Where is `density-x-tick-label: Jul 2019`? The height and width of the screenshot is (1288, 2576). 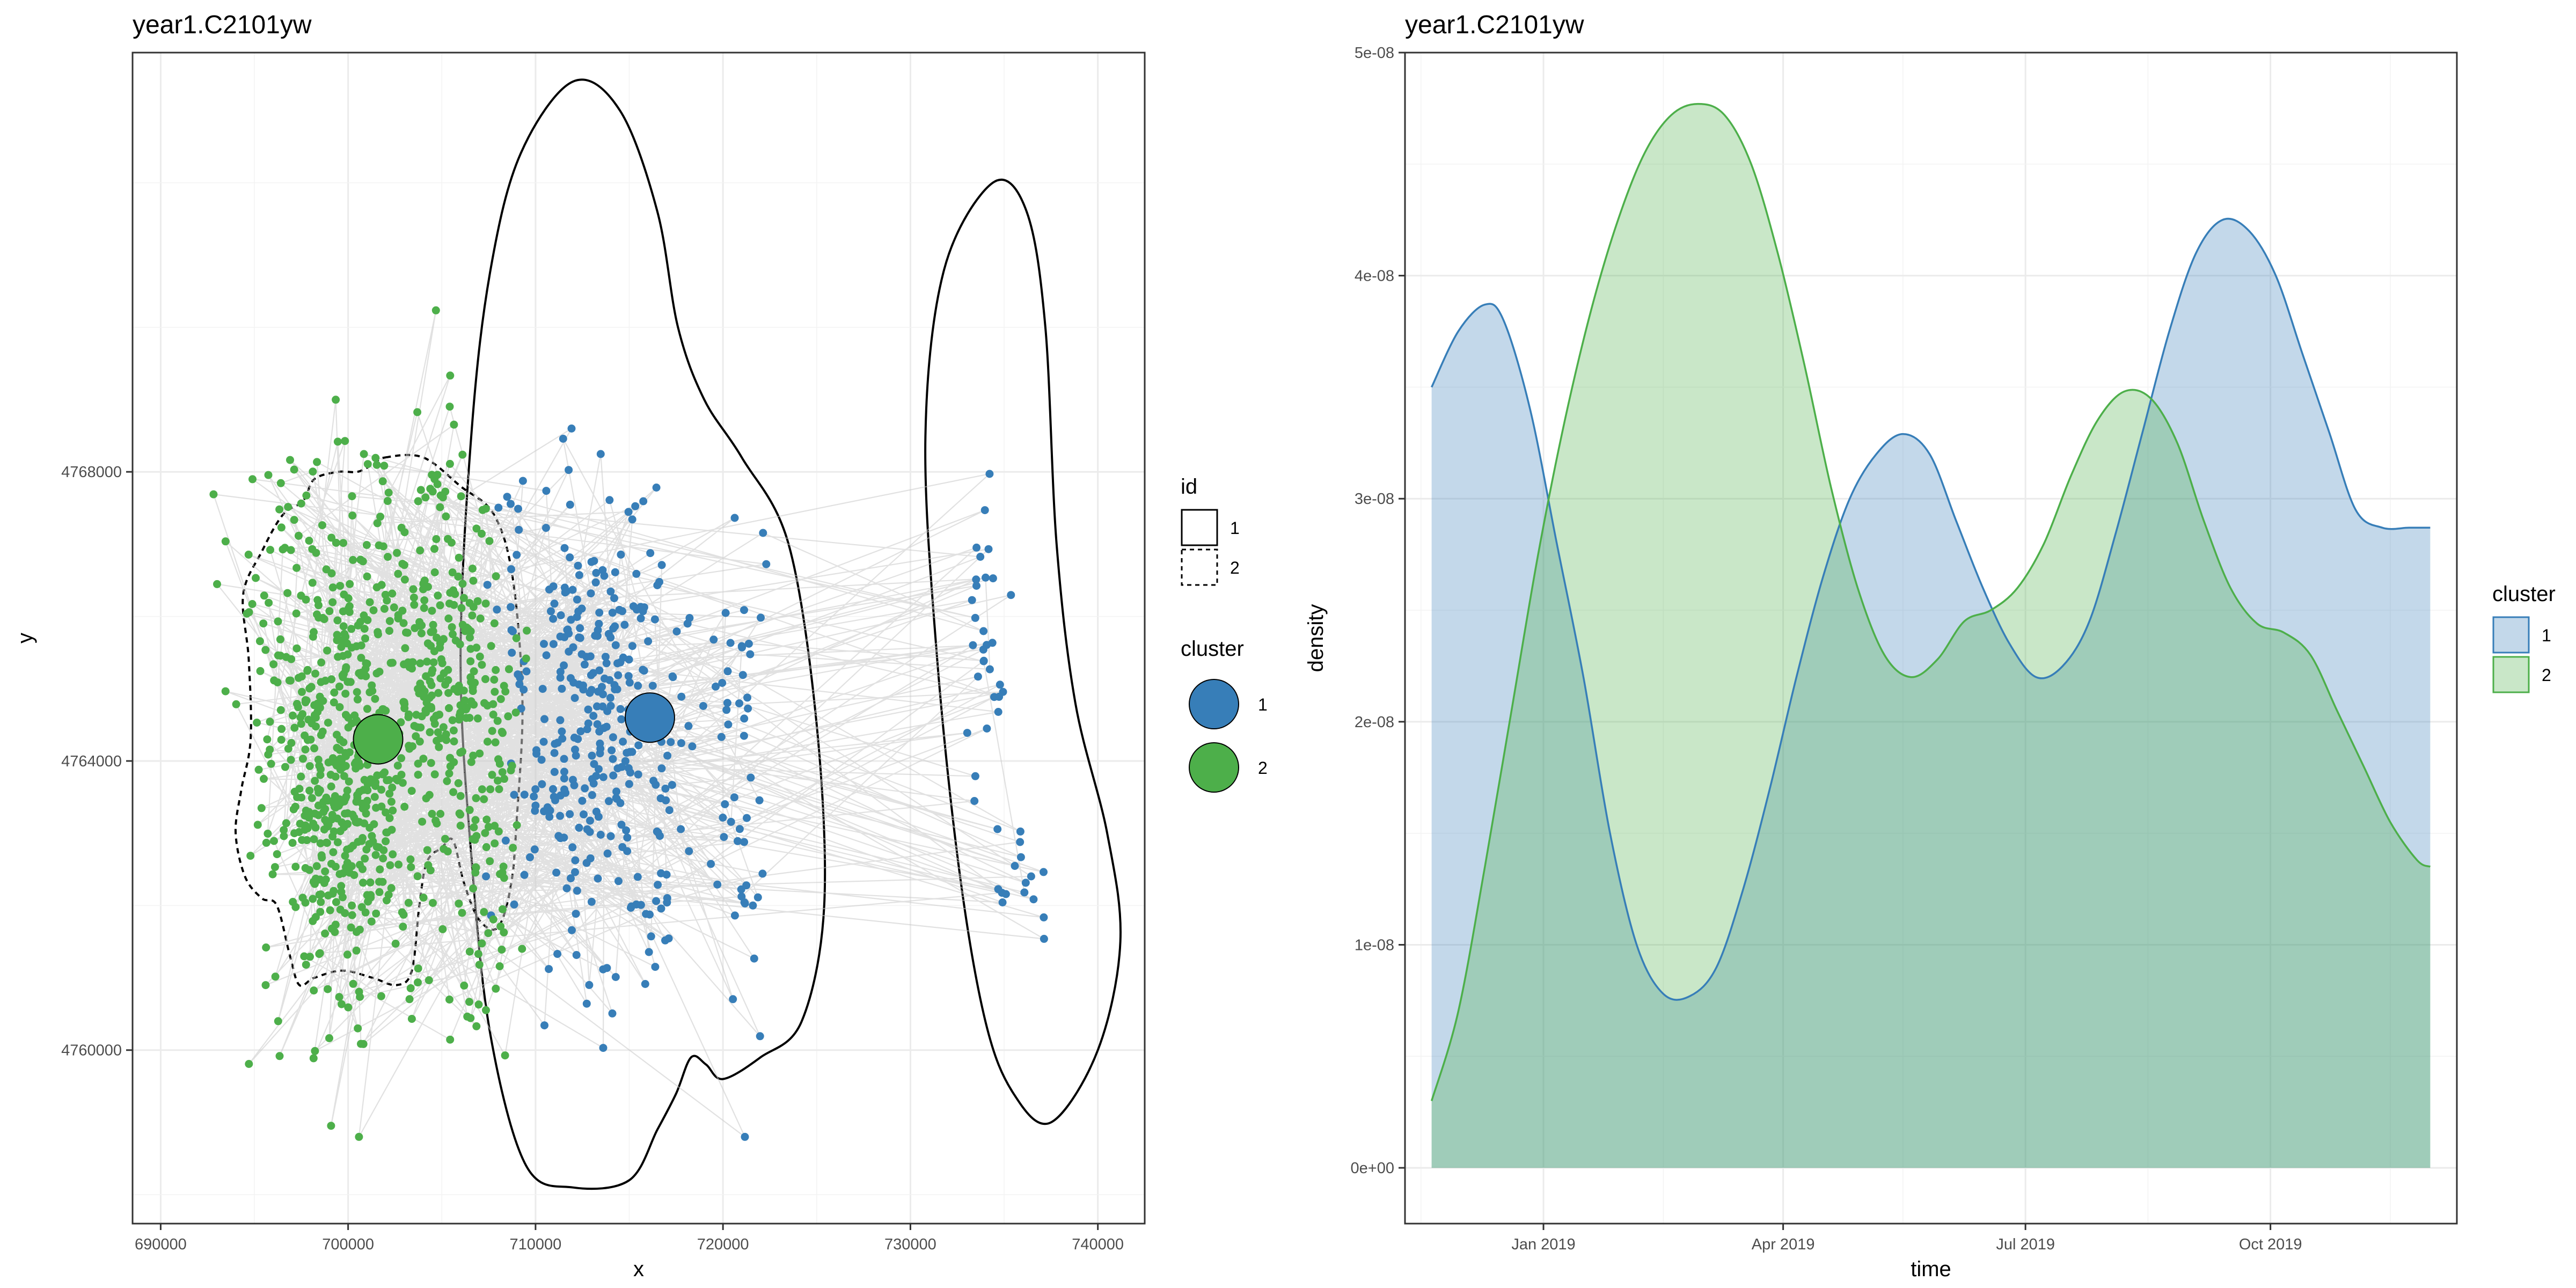
density-x-tick-label: Jul 2019 is located at coordinates (2025, 1244).